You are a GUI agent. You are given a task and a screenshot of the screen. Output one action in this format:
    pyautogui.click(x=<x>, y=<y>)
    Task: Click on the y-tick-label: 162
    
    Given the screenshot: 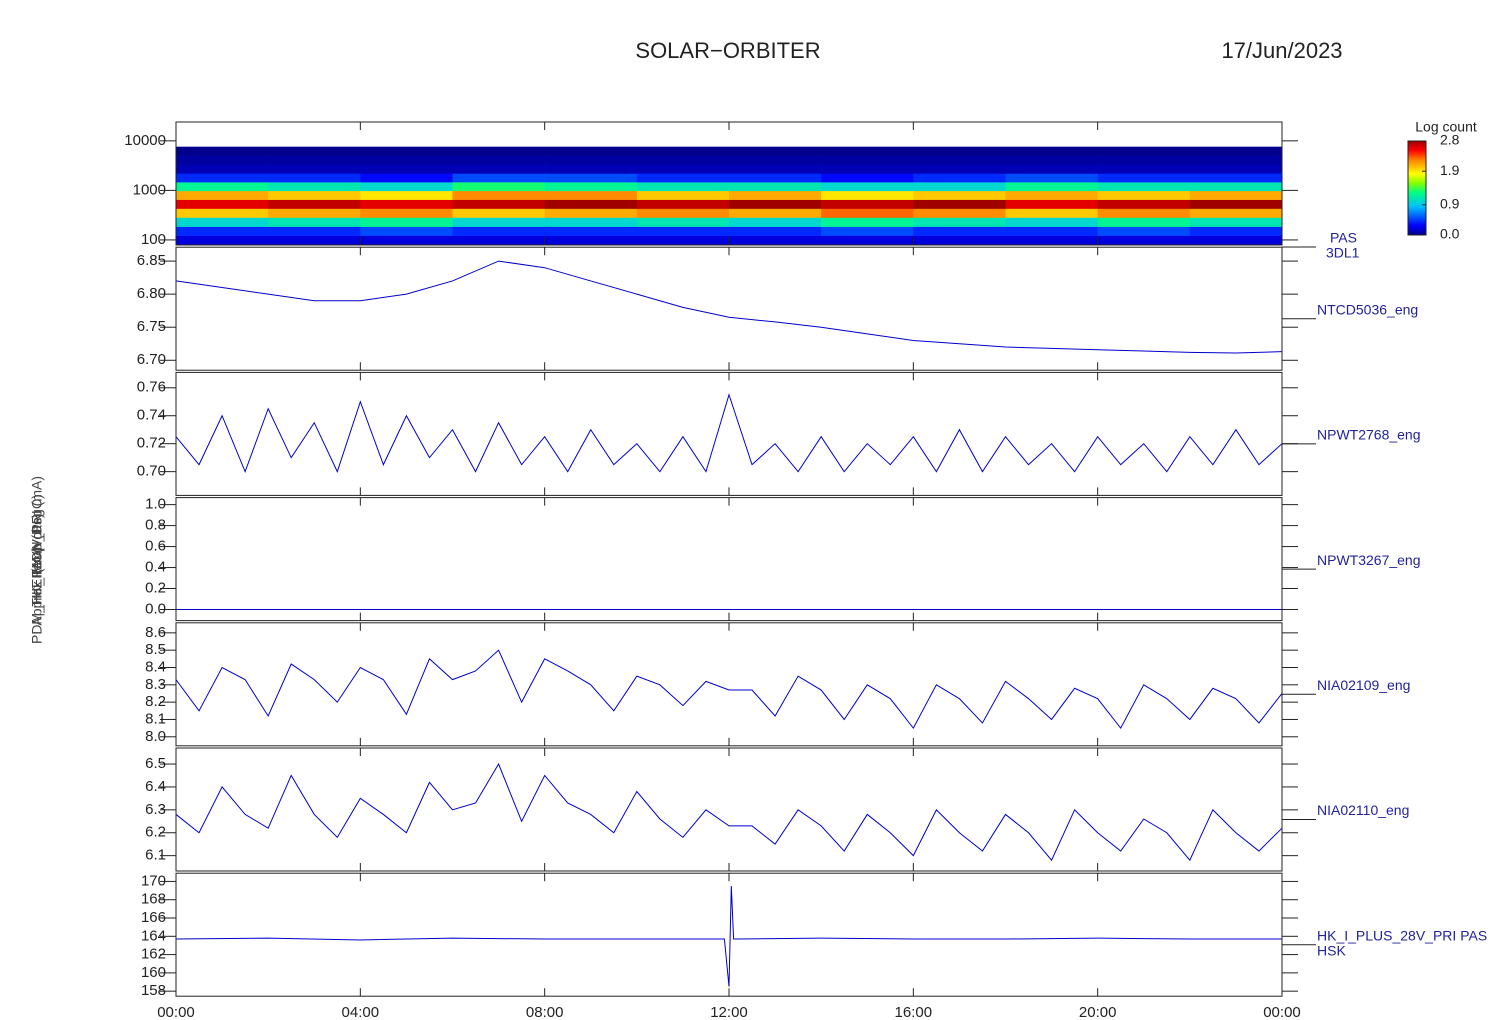 What is the action you would take?
    pyautogui.click(x=153, y=954)
    